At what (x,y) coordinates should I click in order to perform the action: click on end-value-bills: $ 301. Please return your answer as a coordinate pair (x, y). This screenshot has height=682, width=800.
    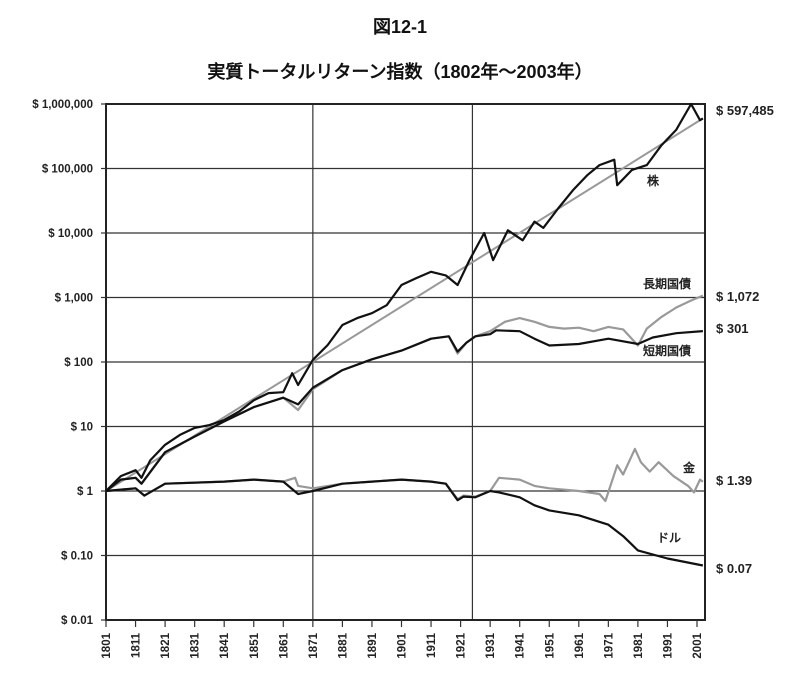
    Looking at the image, I should click on (732, 328).